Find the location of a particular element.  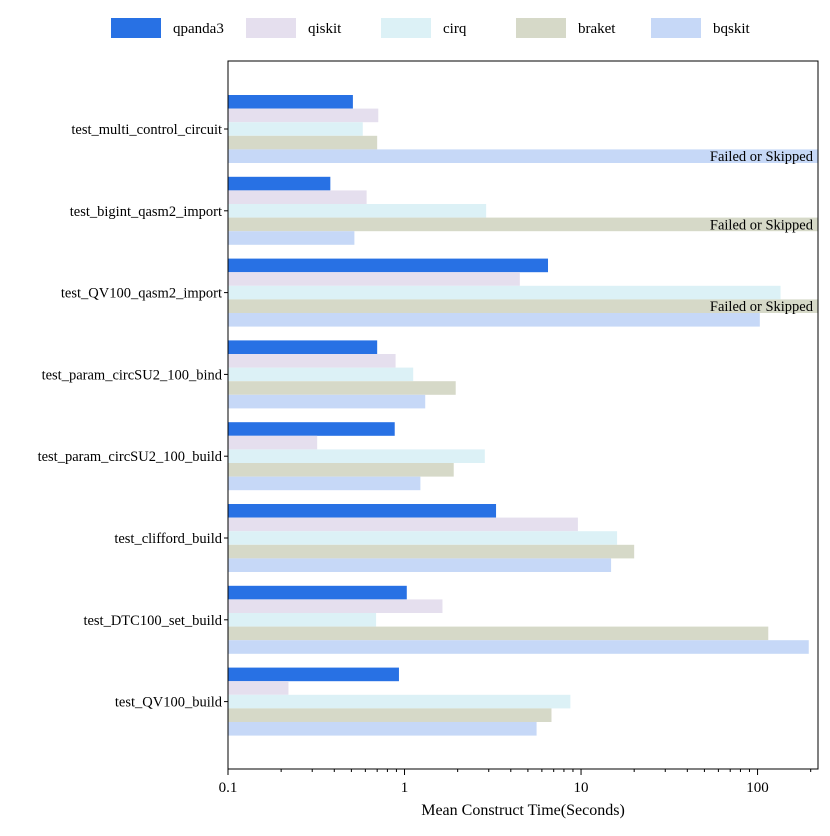

bar-test-param-circsu2-100-build-braket is located at coordinates (341, 470).